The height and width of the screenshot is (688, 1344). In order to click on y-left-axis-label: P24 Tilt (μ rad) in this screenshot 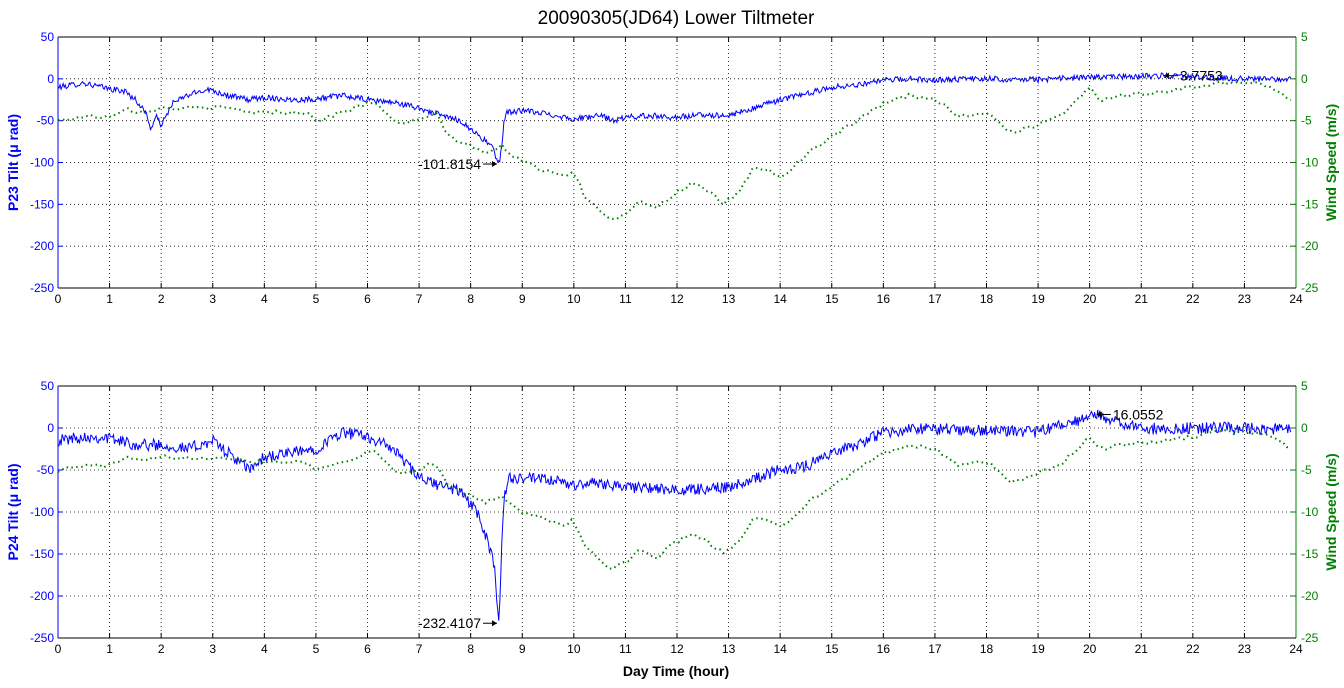, I will do `click(13, 512)`.